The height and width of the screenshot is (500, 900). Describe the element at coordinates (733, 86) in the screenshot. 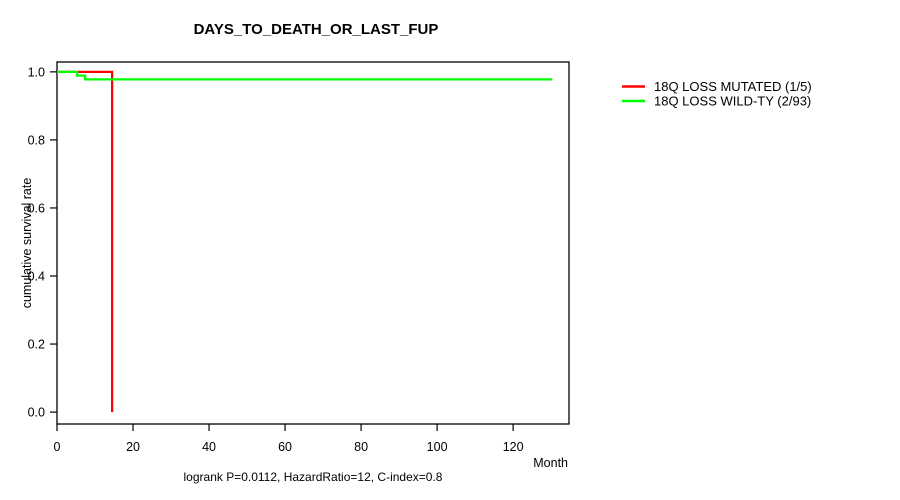

I see `legend-label-mutated: 18Q LOSS MUTATED (1/5)` at that location.